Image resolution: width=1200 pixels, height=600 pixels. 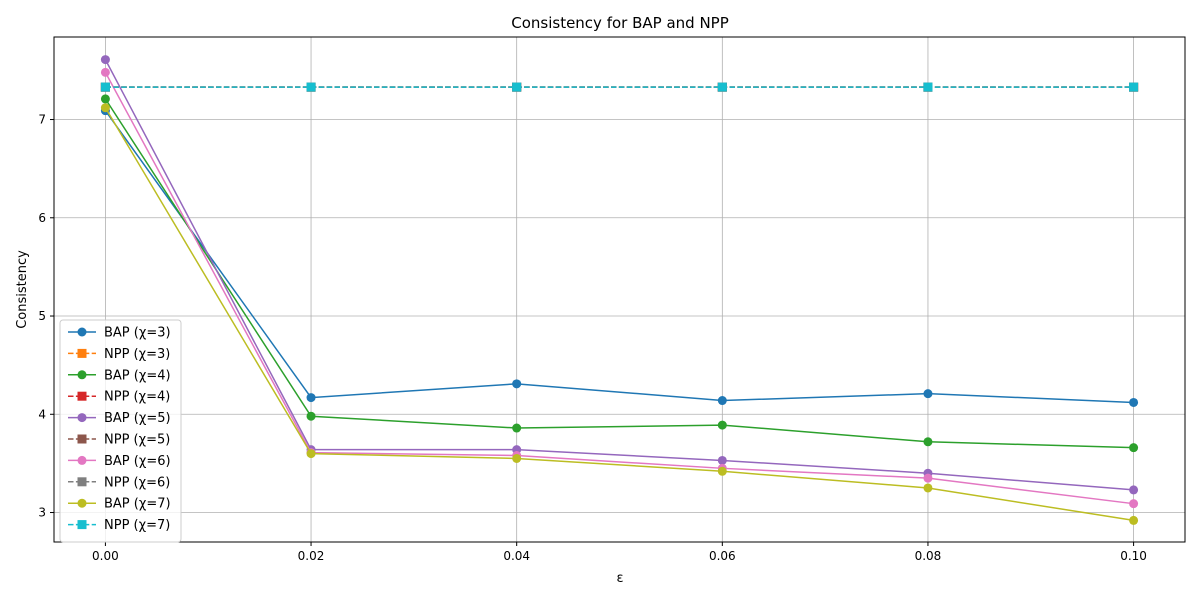 I want to click on legend-item: BAP (χ=4), so click(x=119, y=375).